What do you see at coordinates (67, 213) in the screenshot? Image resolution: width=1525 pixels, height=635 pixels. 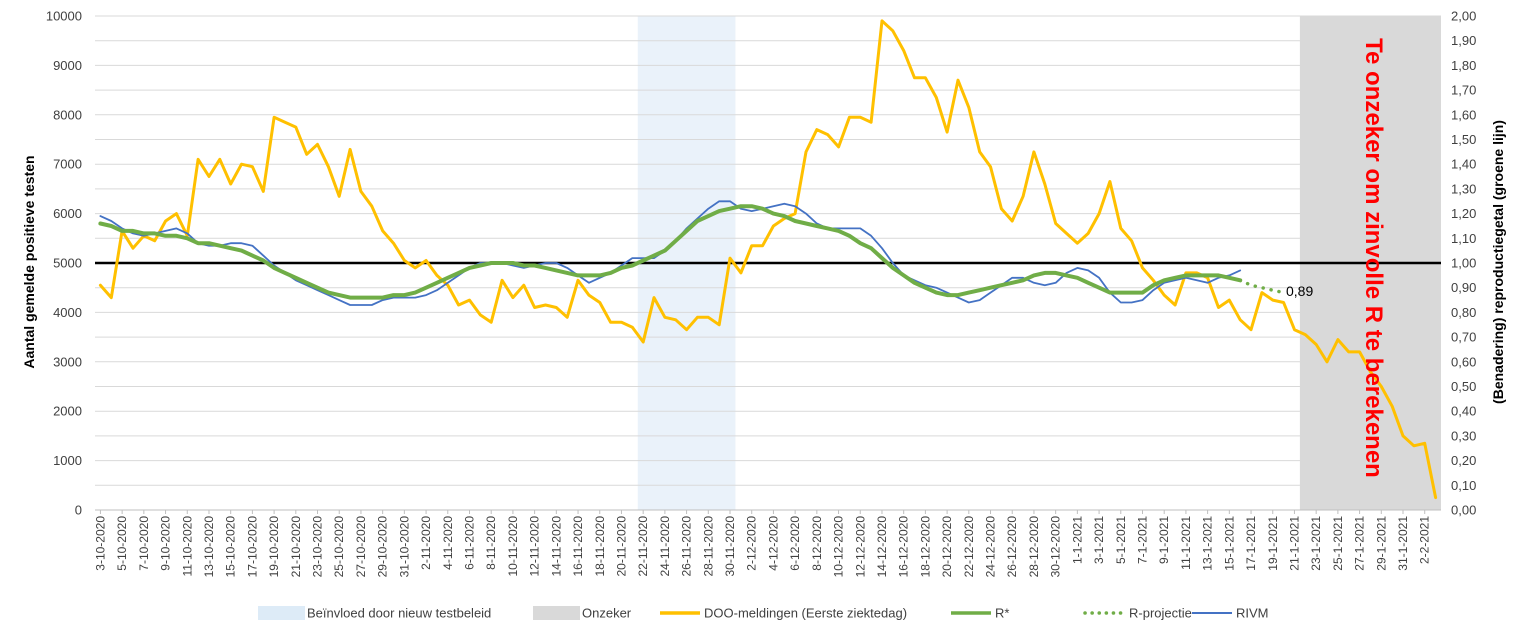 I see `left-axis-tick-label: 6000` at bounding box center [67, 213].